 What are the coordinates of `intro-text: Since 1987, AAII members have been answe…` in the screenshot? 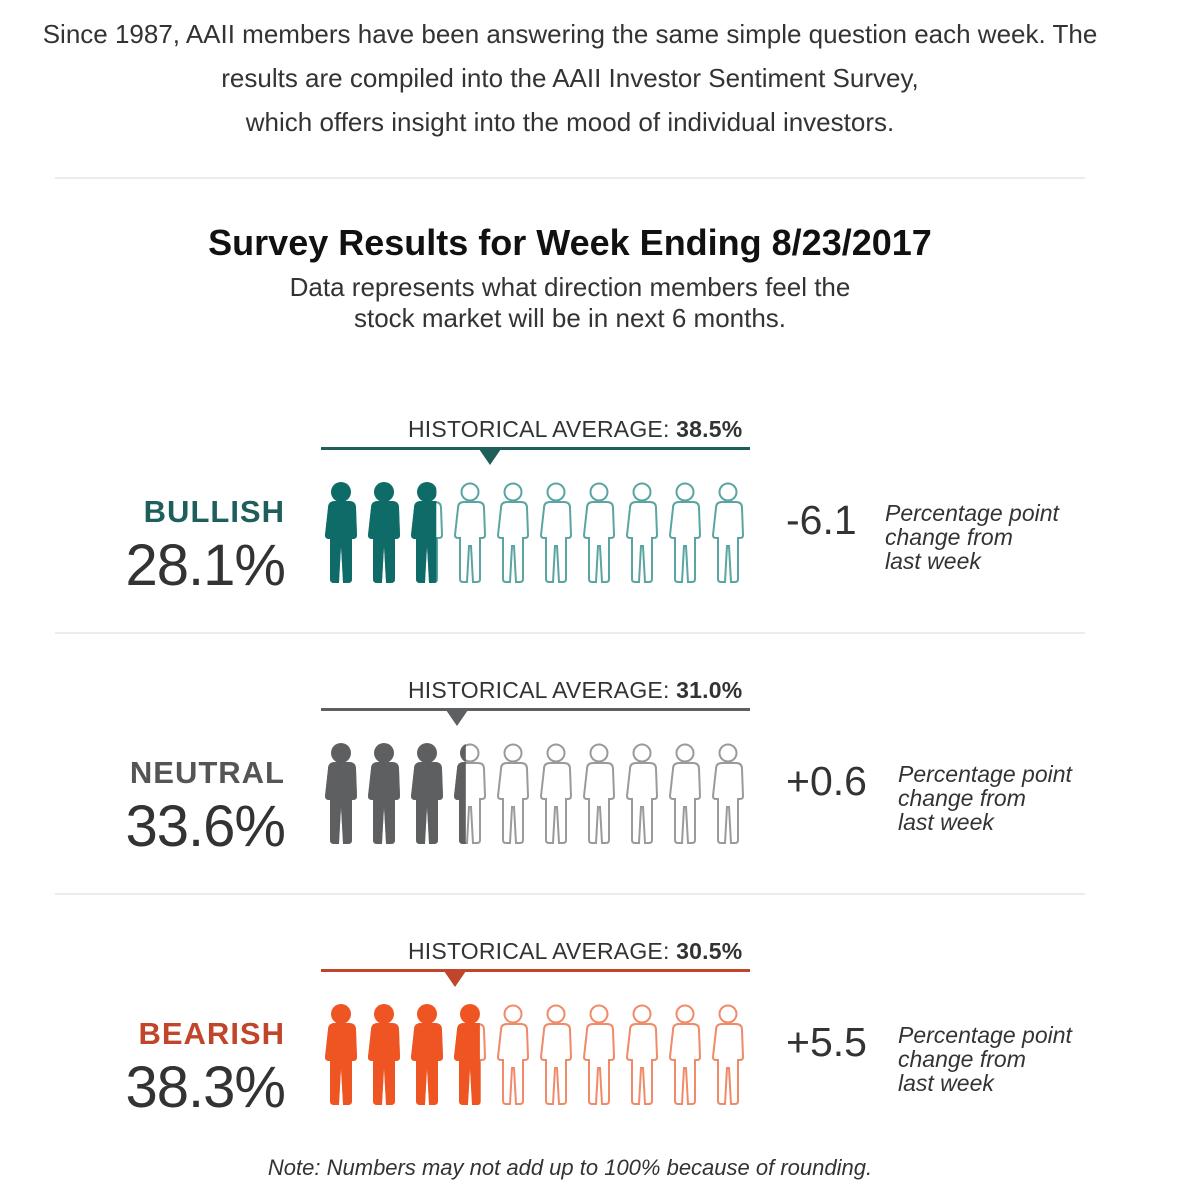 It's located at (570, 78).